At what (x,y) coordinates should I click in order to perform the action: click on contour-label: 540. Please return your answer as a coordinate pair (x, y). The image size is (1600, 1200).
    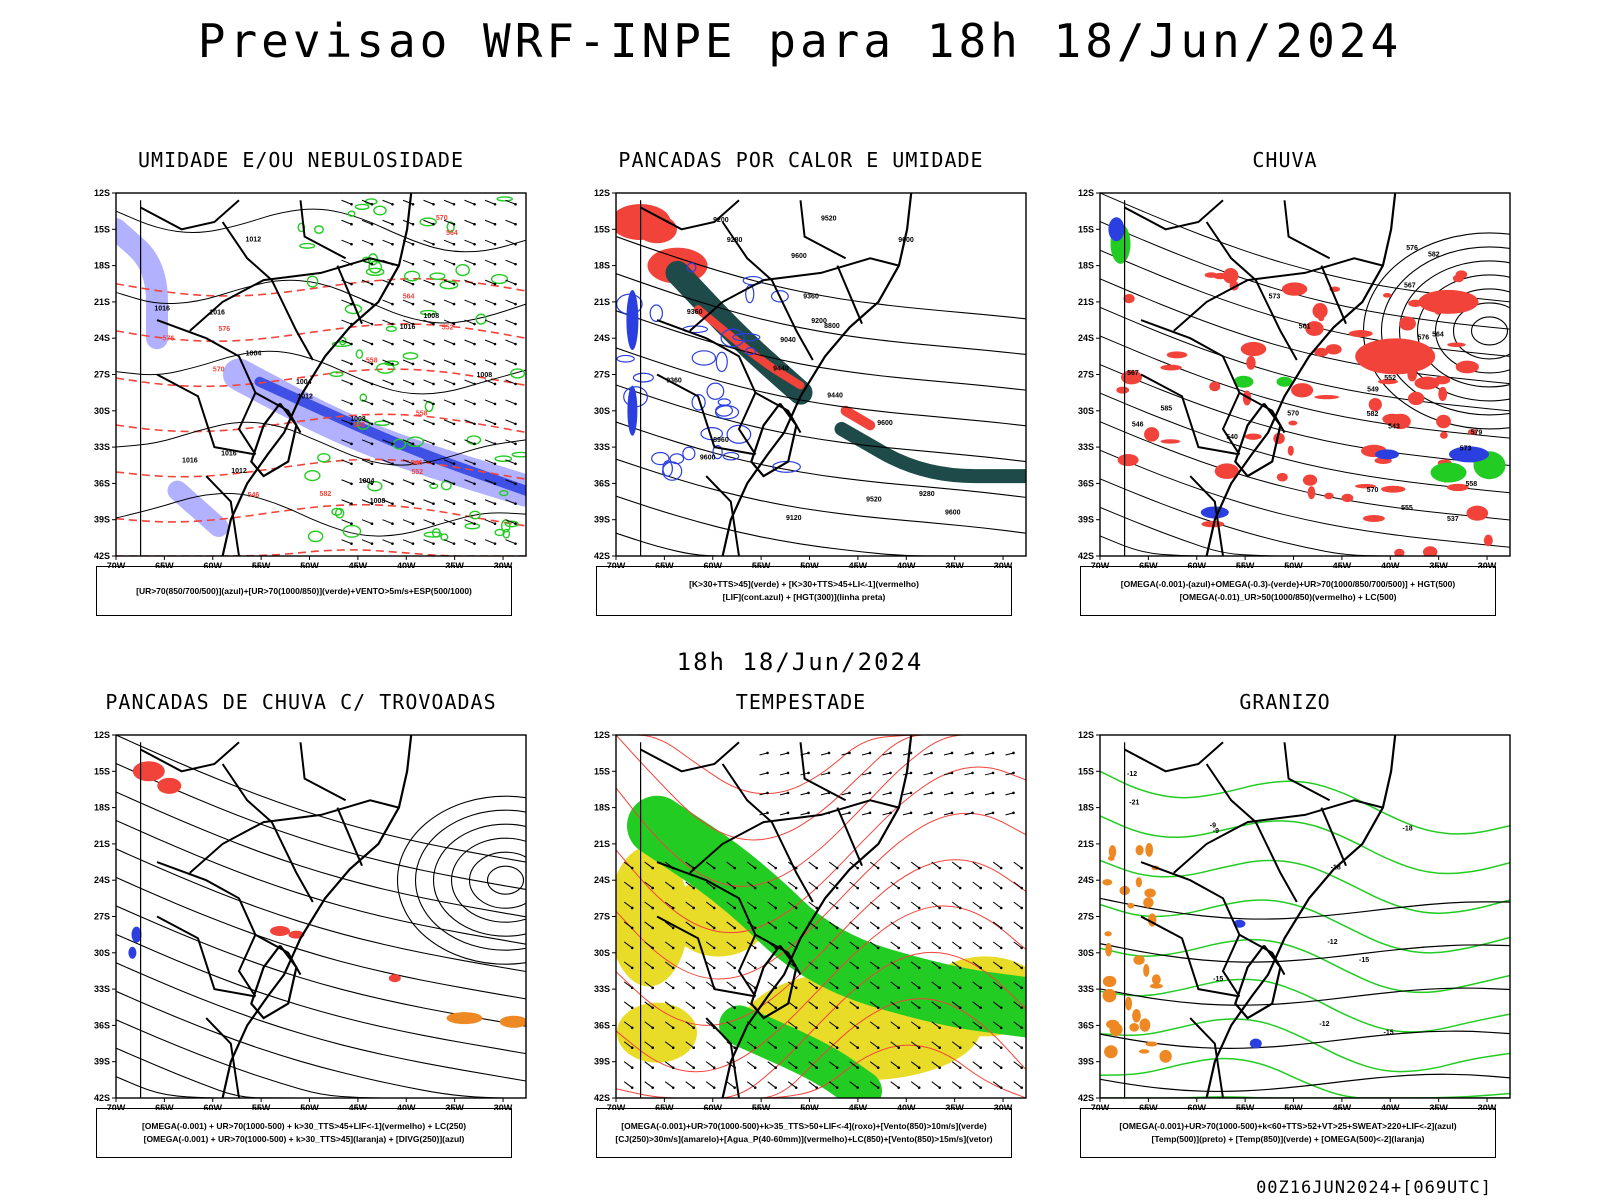
    Looking at the image, I should click on (359, 425).